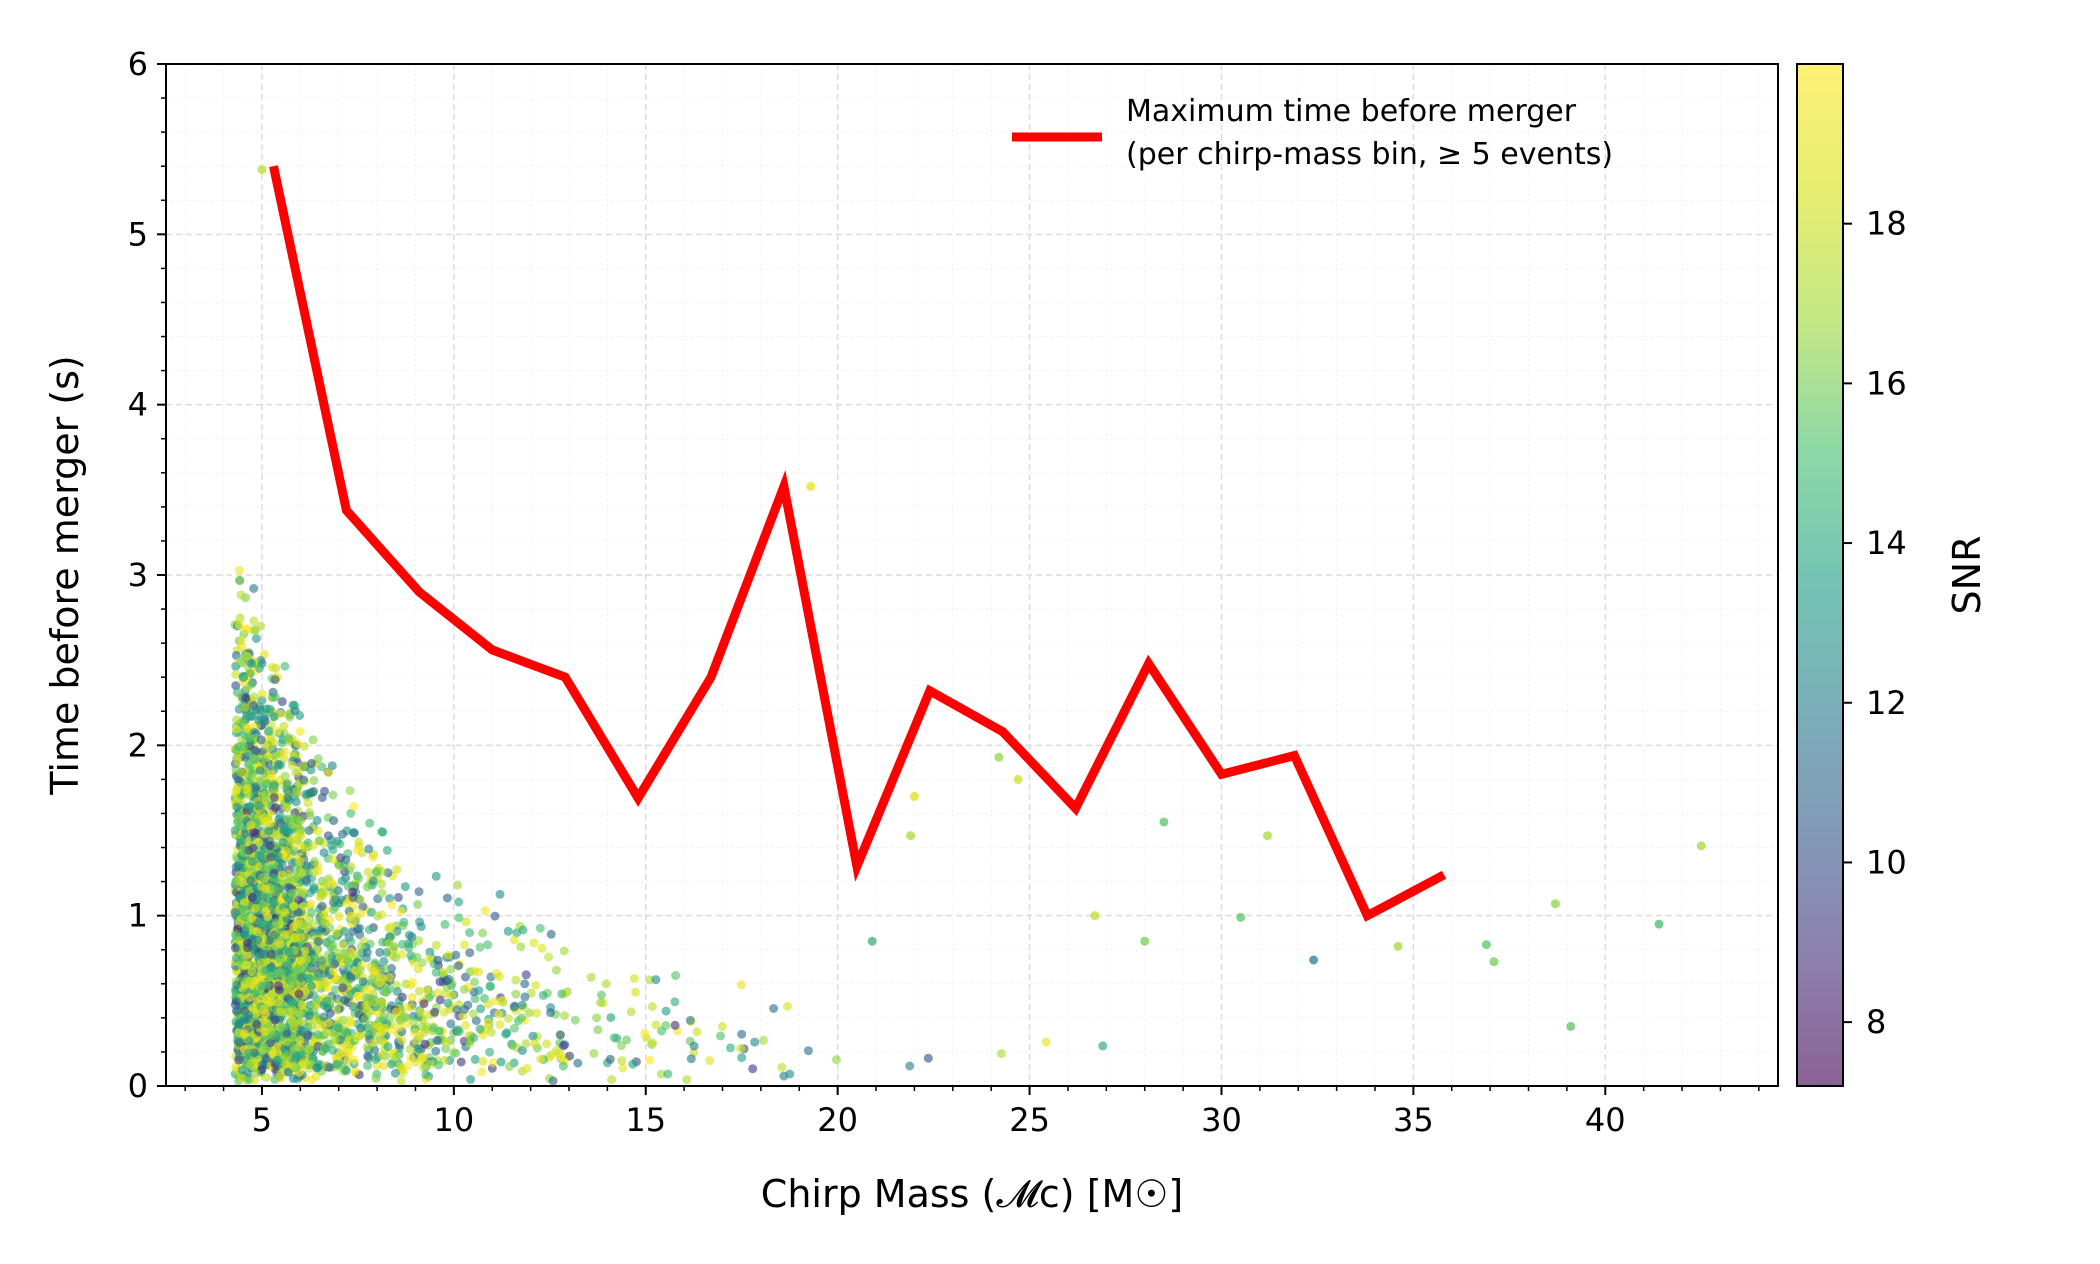 The width and height of the screenshot is (2100, 1264). Describe the element at coordinates (1029, 1120) in the screenshot. I see `x-tick-label: 25` at that location.